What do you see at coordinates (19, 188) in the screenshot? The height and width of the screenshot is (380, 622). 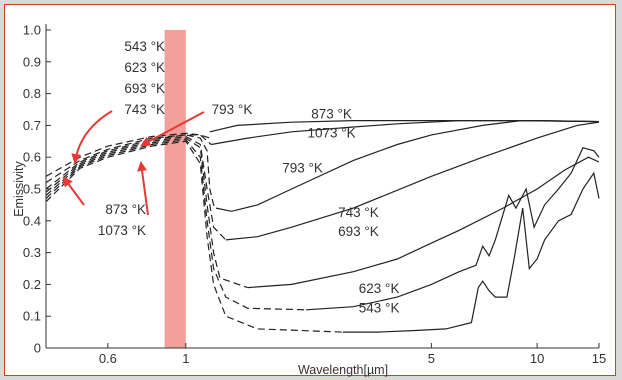 I see `y-axis-label: Emissivity` at bounding box center [19, 188].